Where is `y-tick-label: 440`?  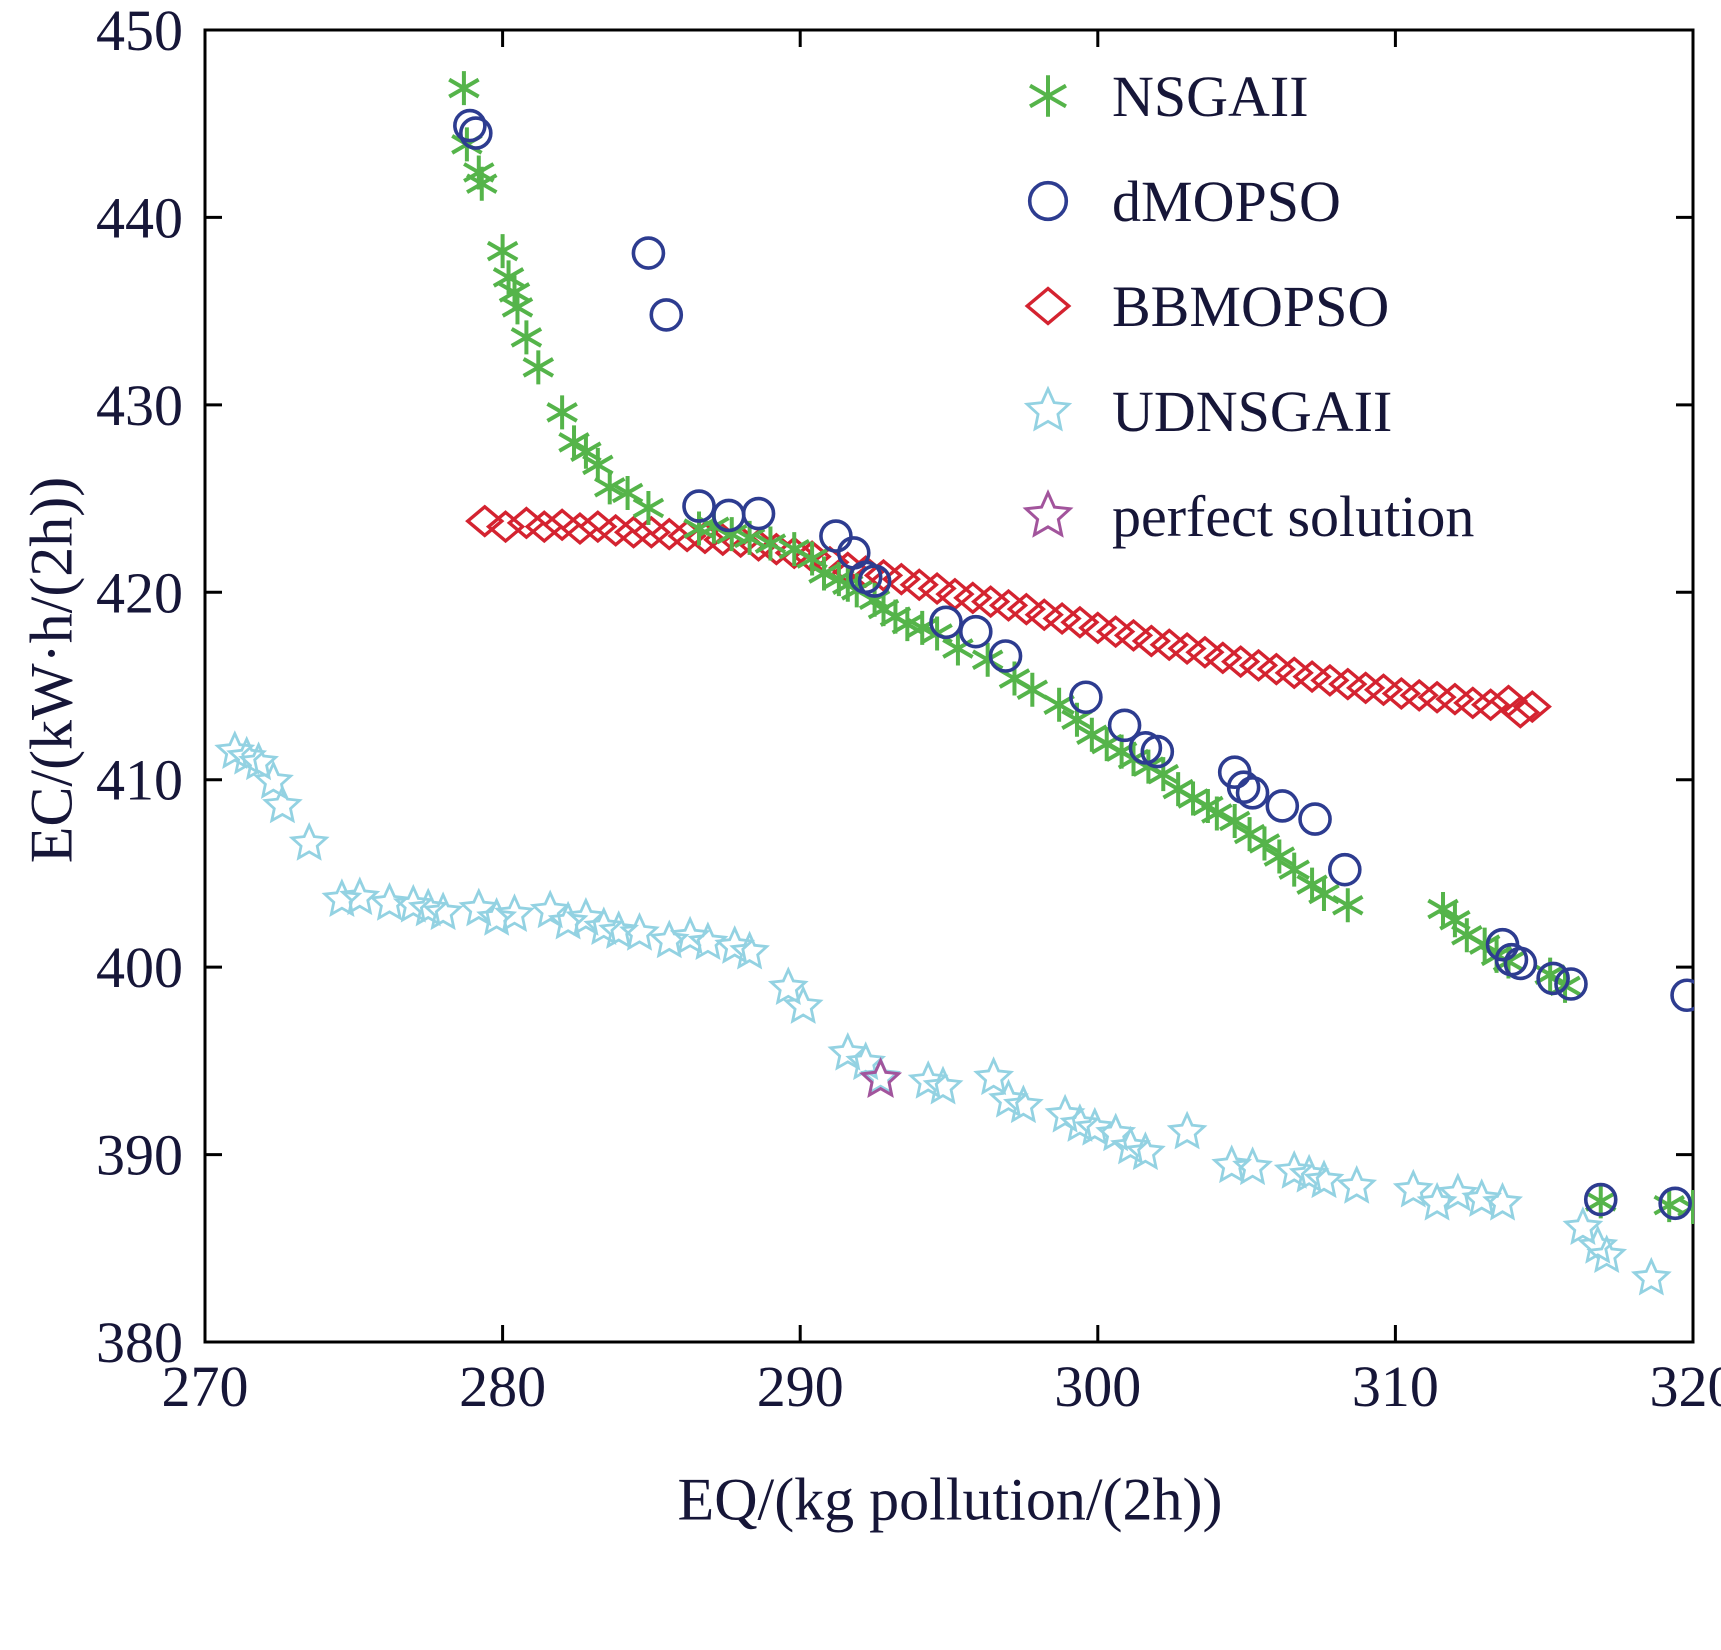
y-tick-label: 440 is located at coordinates (139, 217).